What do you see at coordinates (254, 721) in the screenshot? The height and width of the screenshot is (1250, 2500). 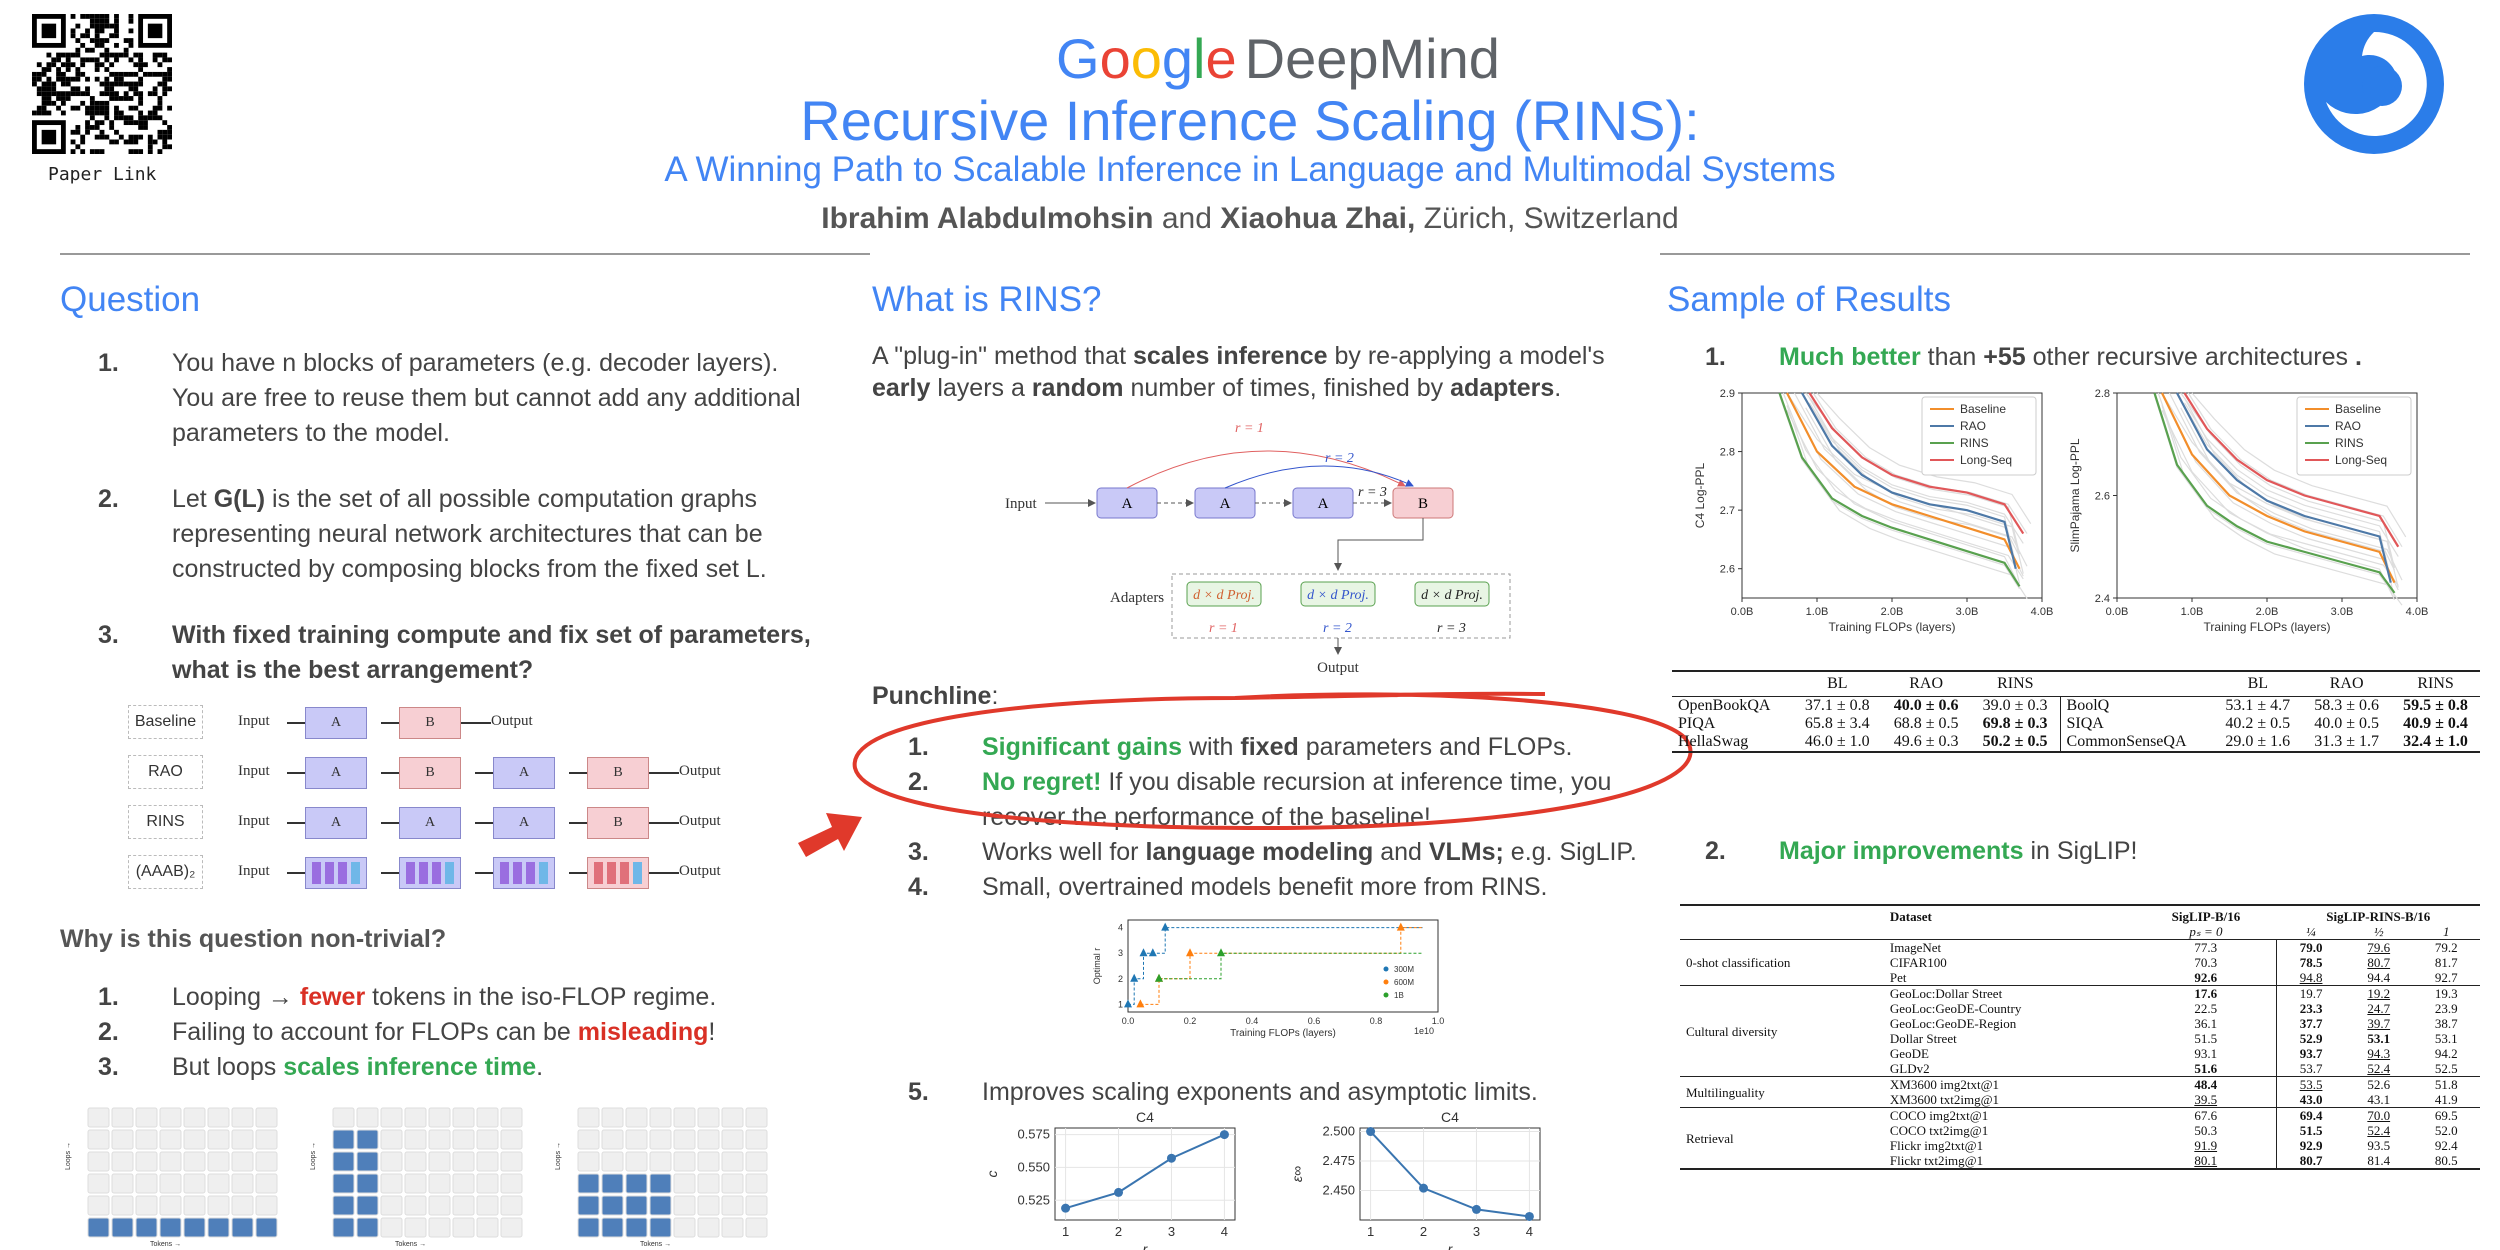 I see `arch-input-label: Input` at bounding box center [254, 721].